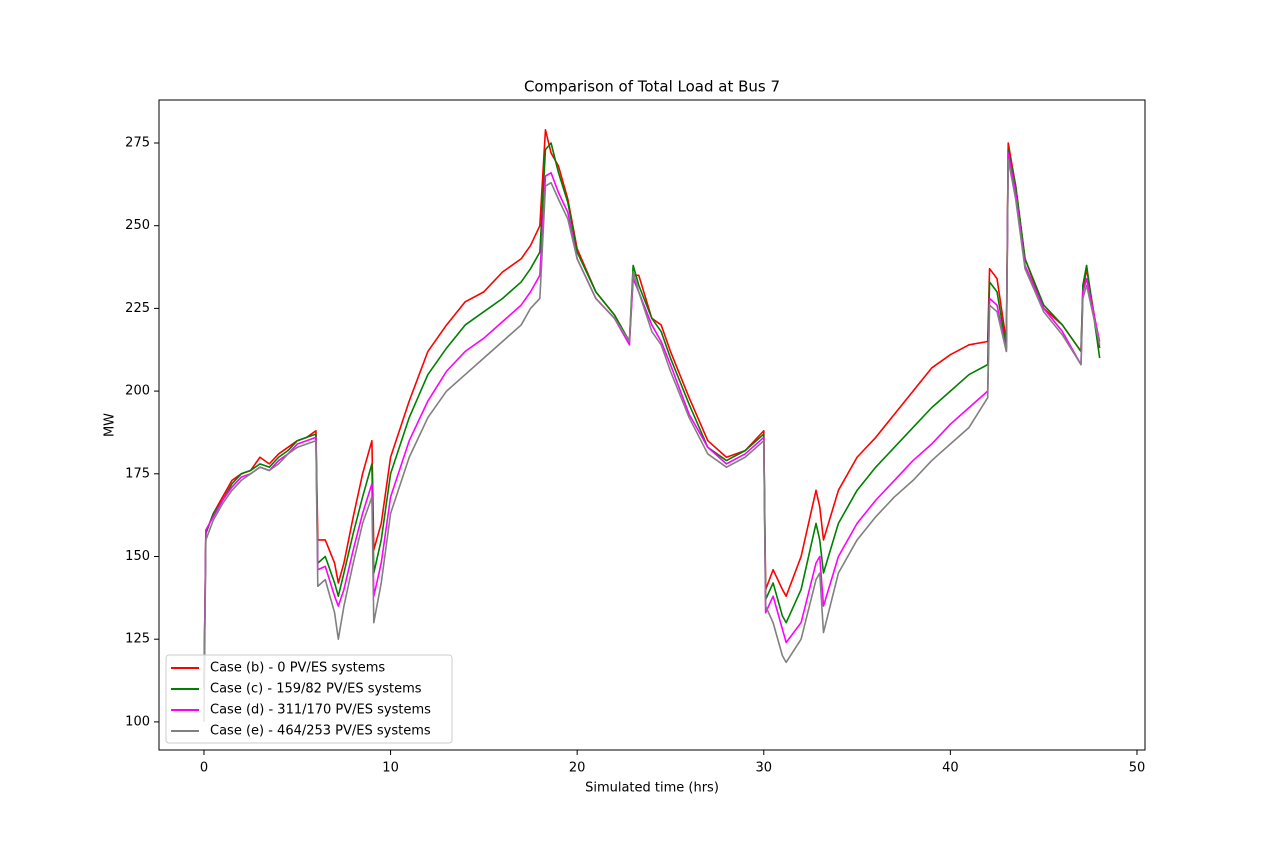 The height and width of the screenshot is (844, 1272). What do you see at coordinates (137, 721) in the screenshot?
I see `y-tick-label: 100` at bounding box center [137, 721].